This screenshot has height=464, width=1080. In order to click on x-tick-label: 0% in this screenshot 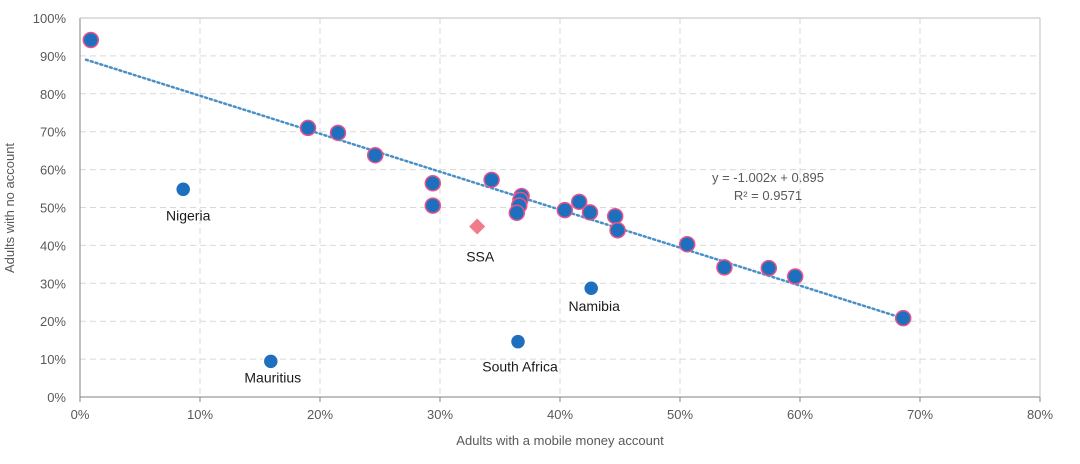, I will do `click(80, 414)`.